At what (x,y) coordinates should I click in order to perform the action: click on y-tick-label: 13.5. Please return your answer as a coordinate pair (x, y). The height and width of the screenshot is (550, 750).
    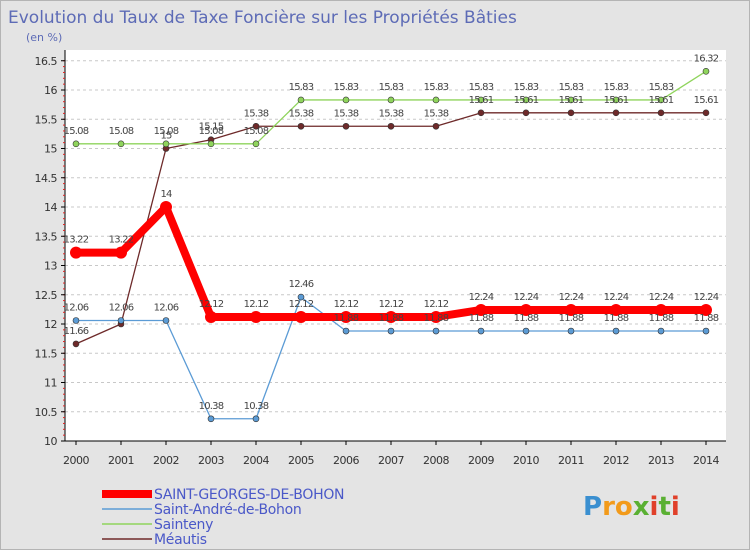
    Looking at the image, I should click on (46, 236).